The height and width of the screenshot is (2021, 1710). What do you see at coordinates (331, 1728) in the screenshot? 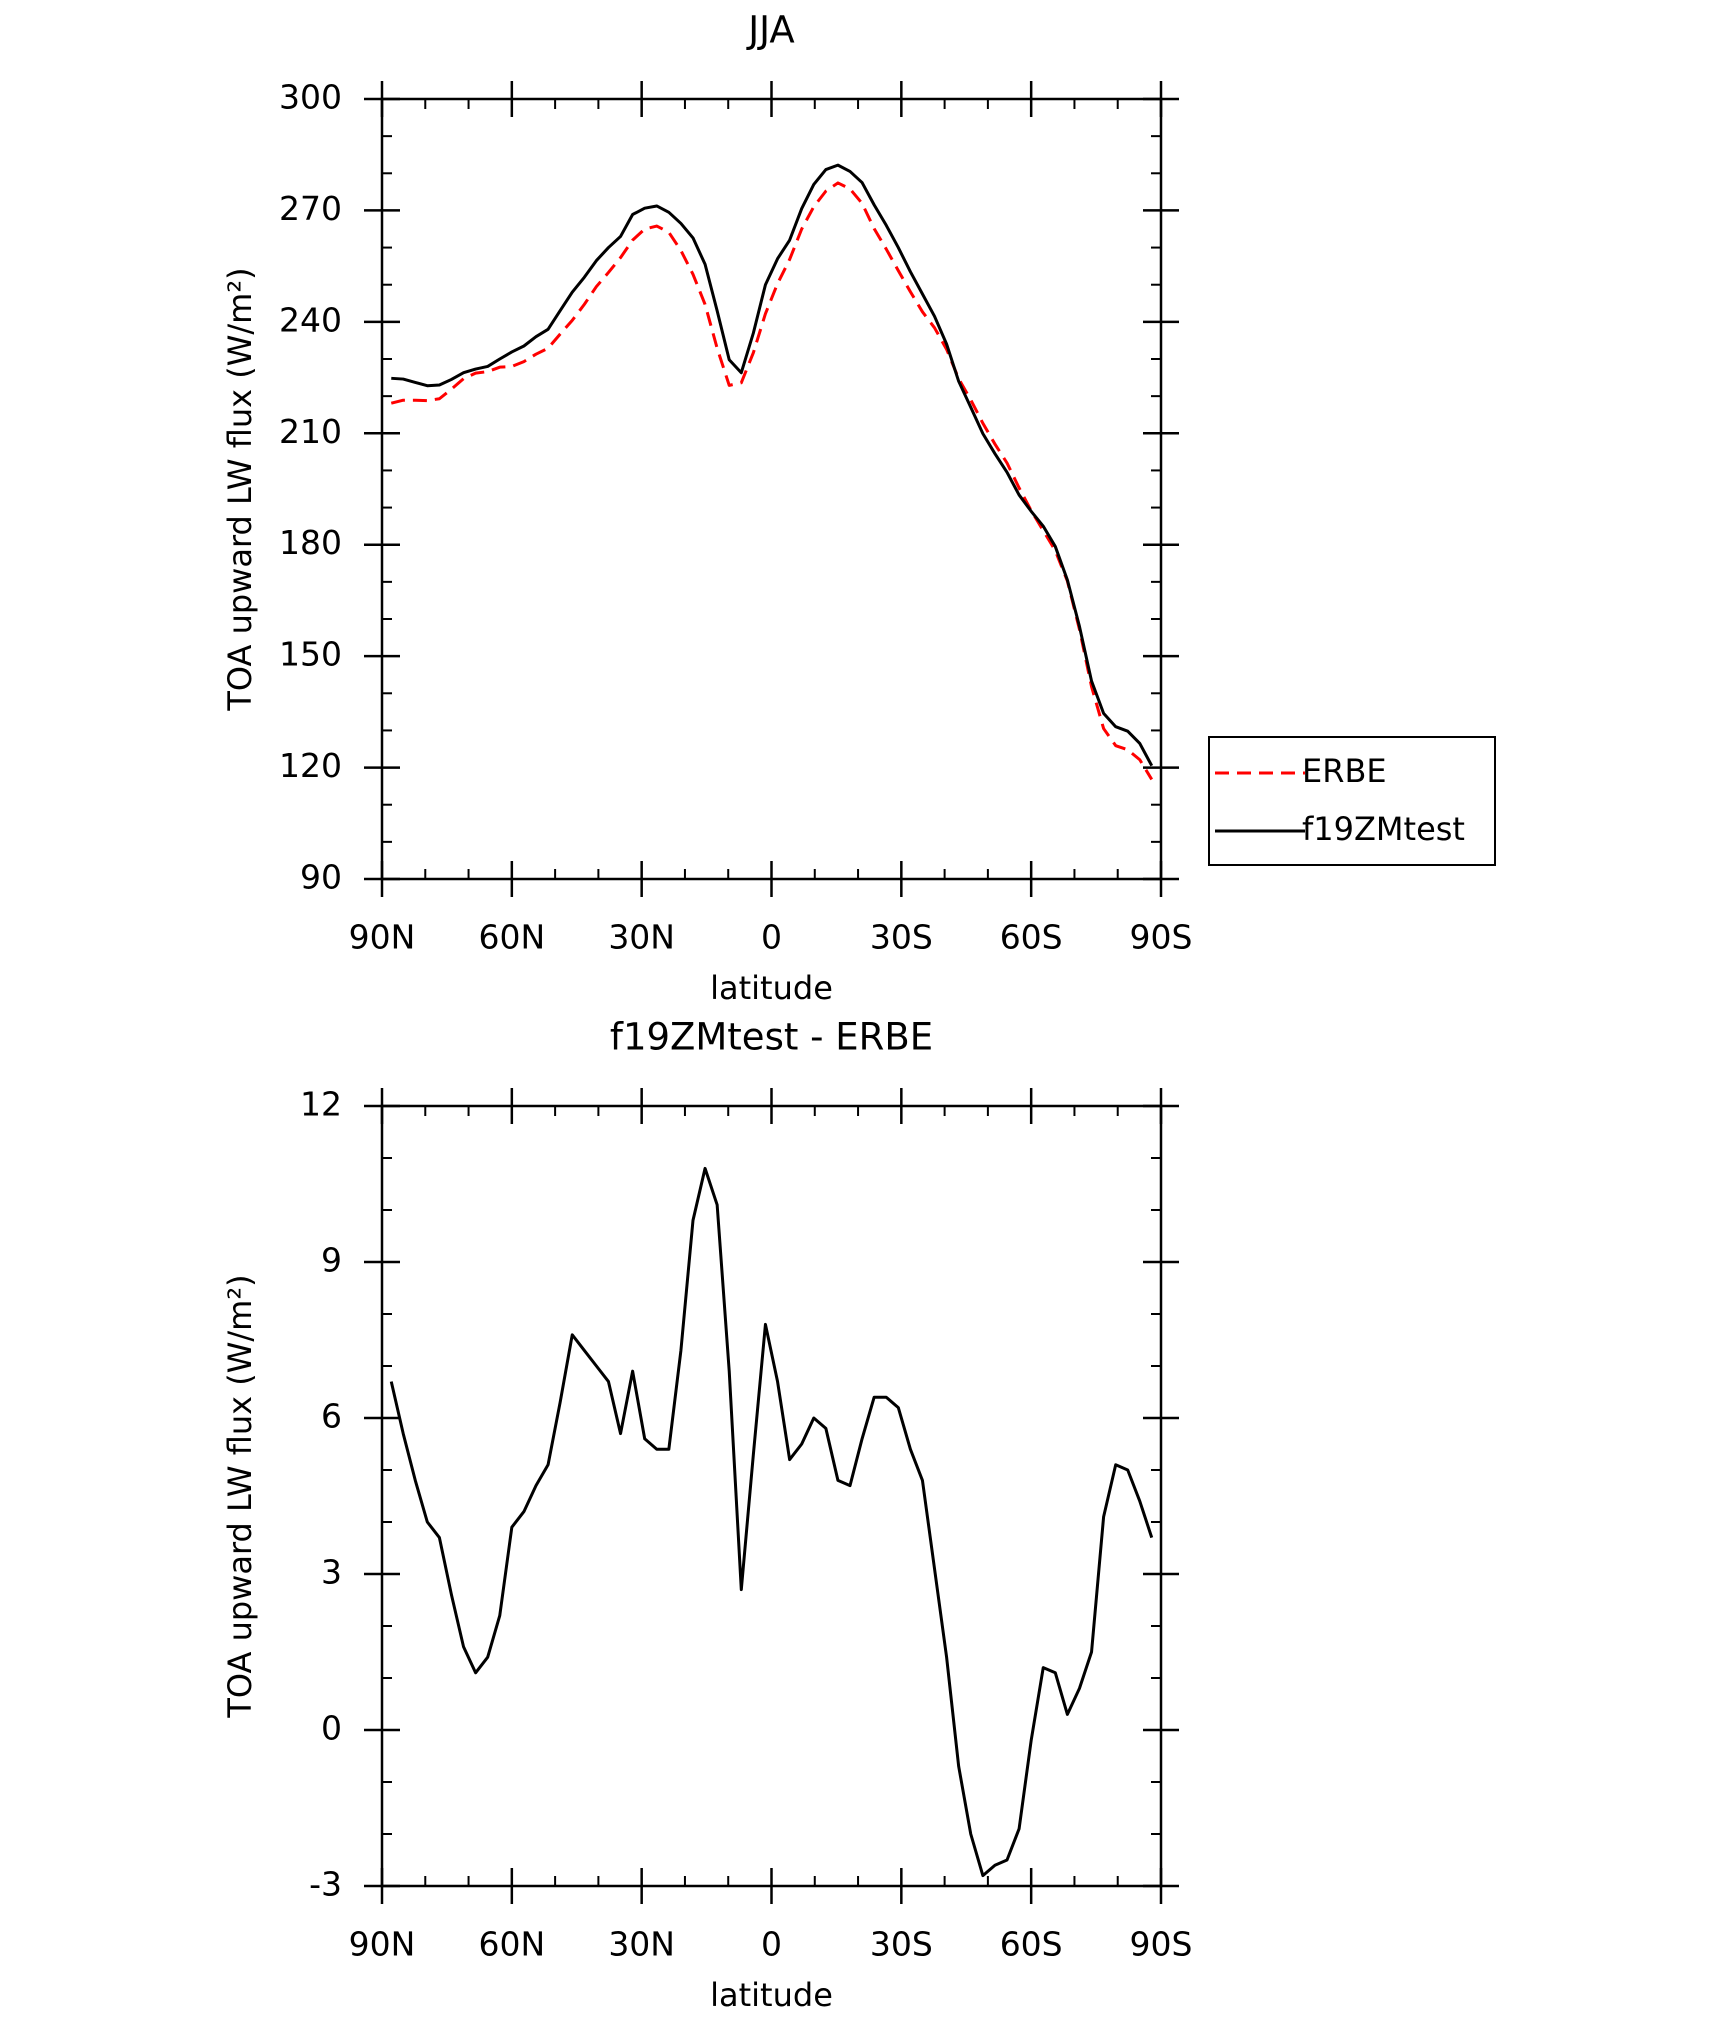
I see `y-tick-label: 0` at bounding box center [331, 1728].